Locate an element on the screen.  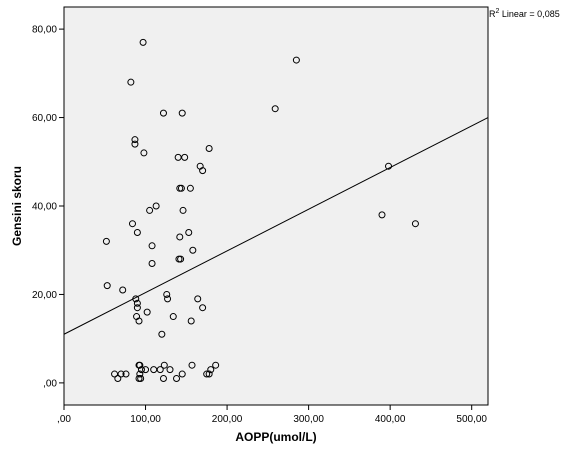
r2-label: R2 Linear = 0,085 is located at coordinates (524, 13).